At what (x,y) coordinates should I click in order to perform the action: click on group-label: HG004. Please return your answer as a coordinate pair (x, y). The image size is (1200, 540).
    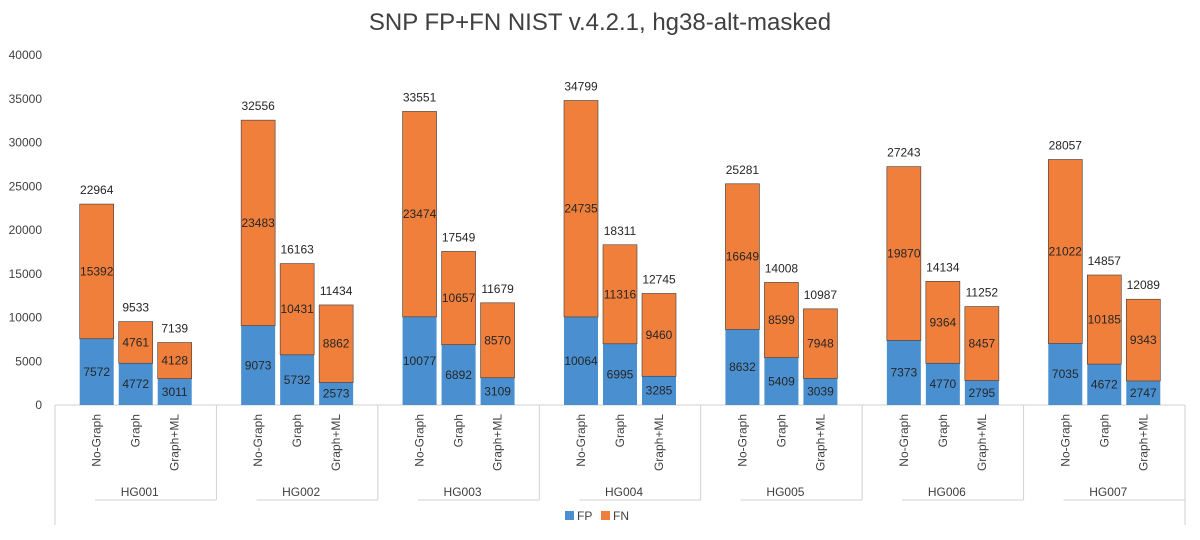
    Looking at the image, I should click on (624, 492).